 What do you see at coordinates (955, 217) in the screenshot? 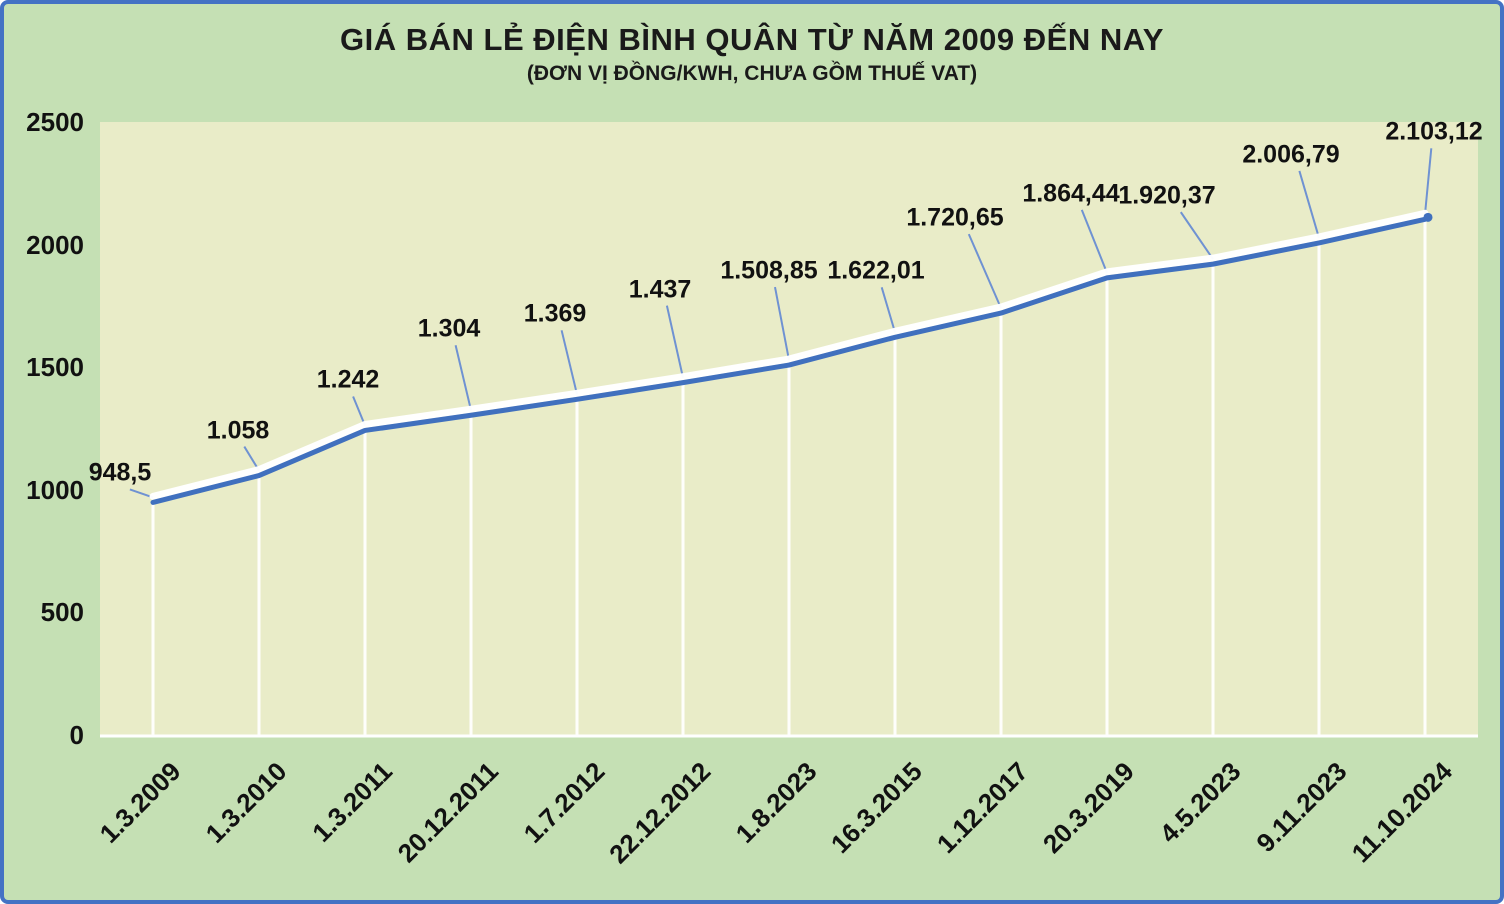
I see `data-label: 1.720,65` at bounding box center [955, 217].